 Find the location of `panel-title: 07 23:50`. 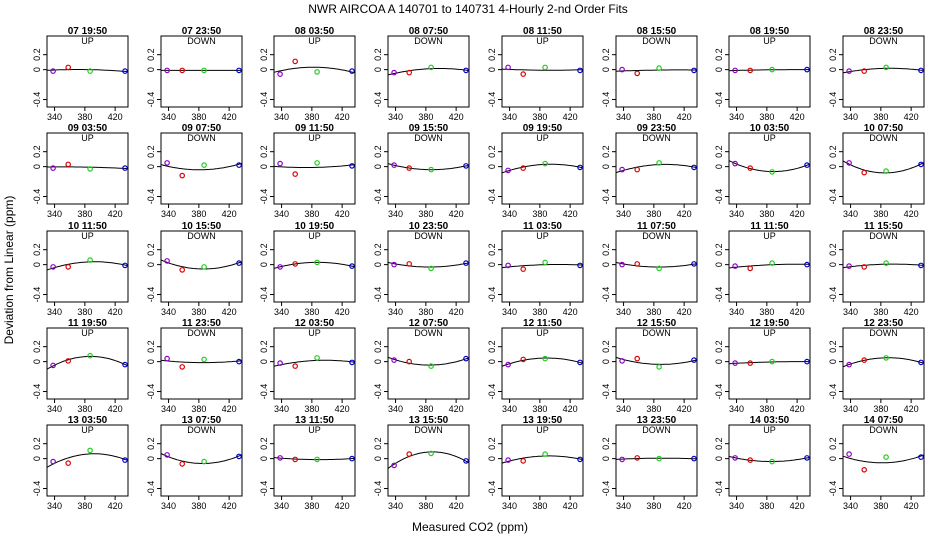

panel-title: 07 23:50 is located at coordinates (202, 31).